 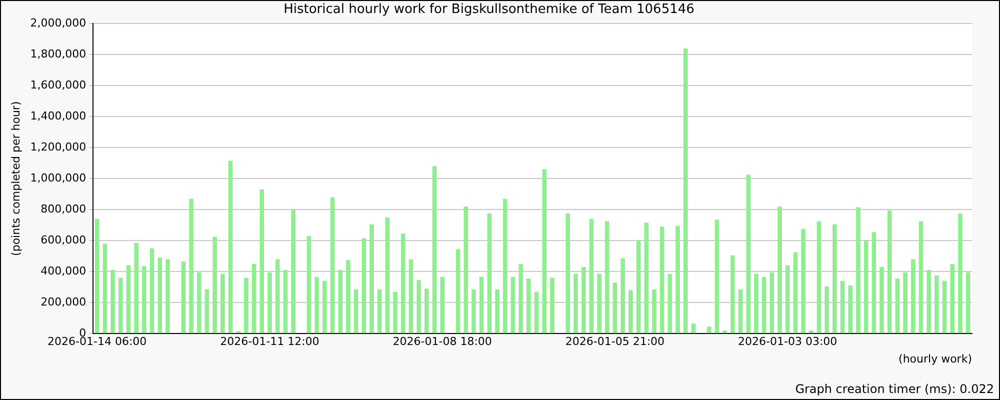 I want to click on y-tick-label: 600,000, so click(x=63, y=239).